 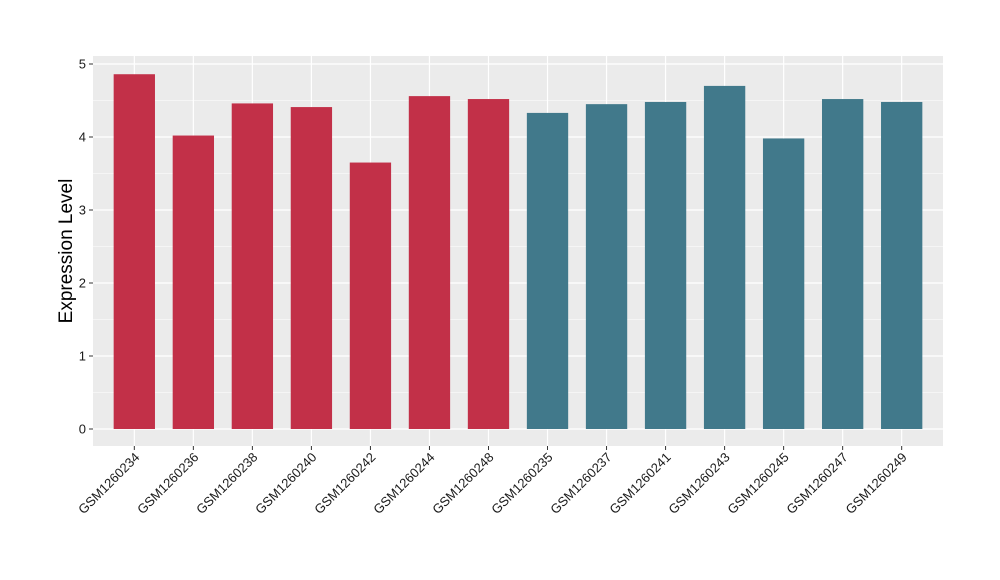 What do you see at coordinates (66, 251) in the screenshot?
I see `y-axis-title: Expression Level` at bounding box center [66, 251].